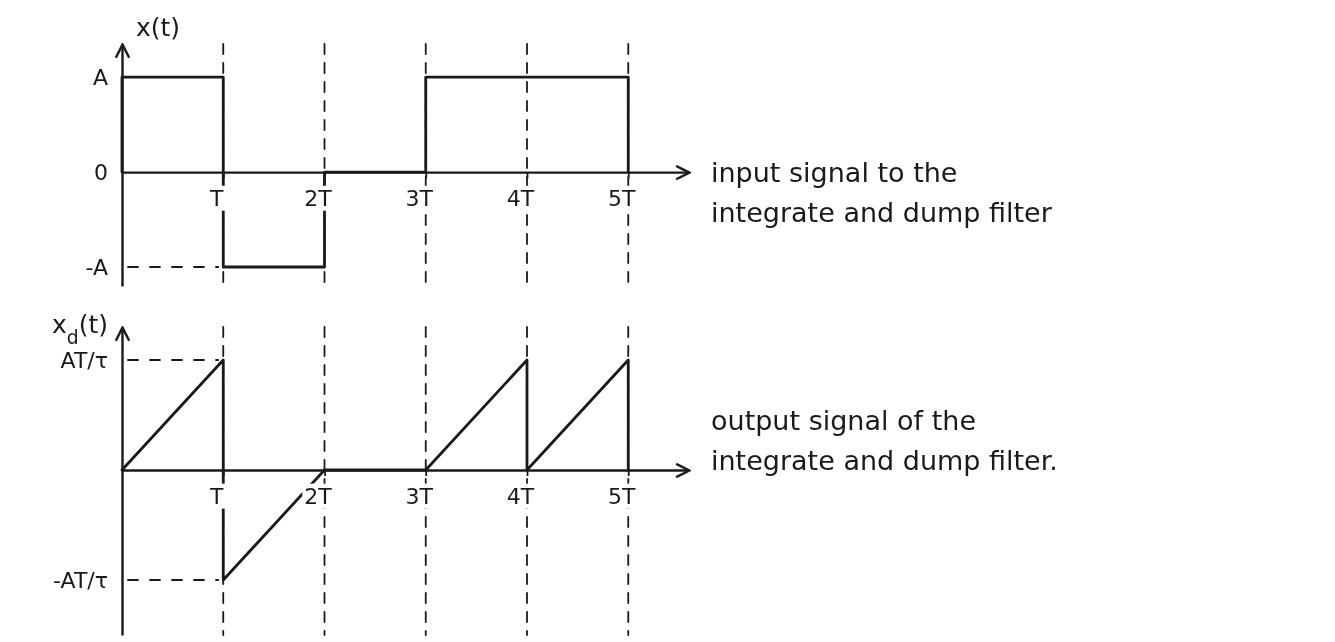 This screenshot has height=642, width=1335. What do you see at coordinates (882, 193) in the screenshot?
I see `text: input signal to the integrate and dump filter` at bounding box center [882, 193].